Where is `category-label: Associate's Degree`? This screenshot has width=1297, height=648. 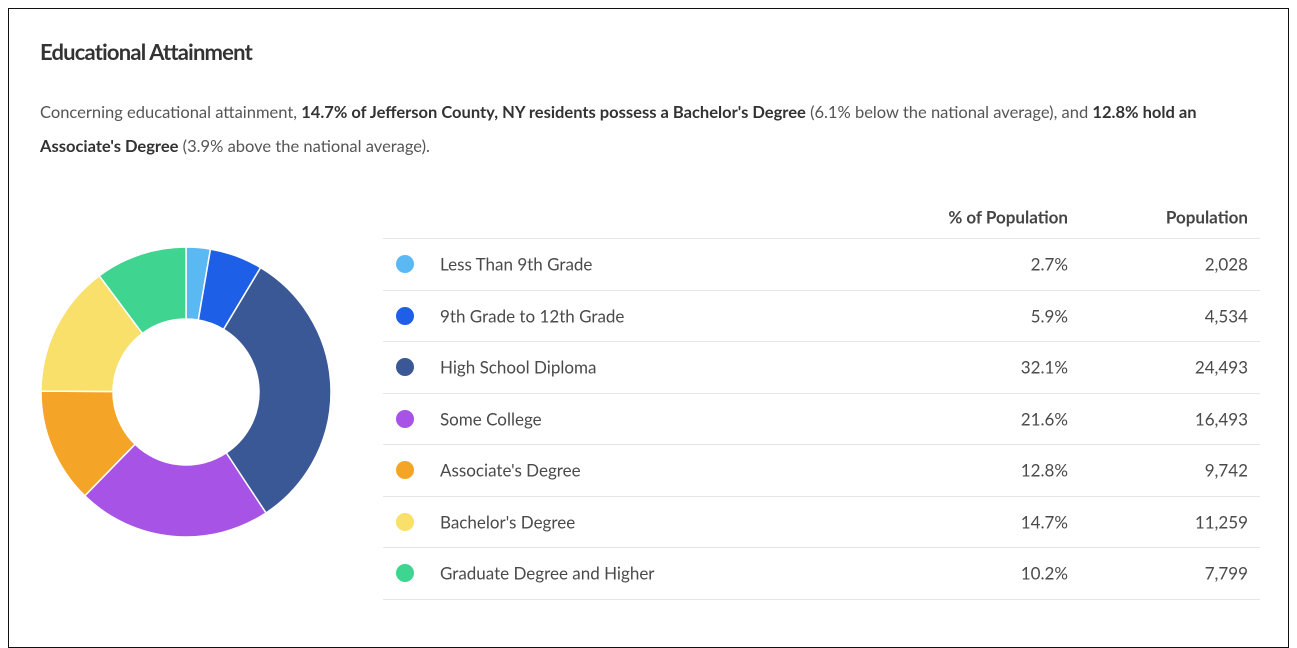 category-label: Associate's Degree is located at coordinates (510, 470).